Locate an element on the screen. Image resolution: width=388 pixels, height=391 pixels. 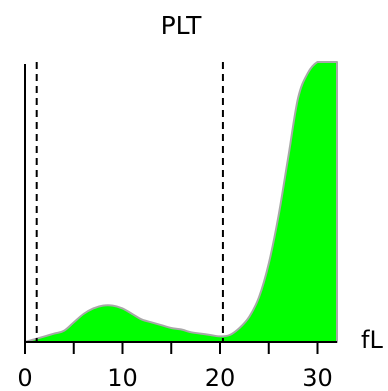
x-tick-label: 20 is located at coordinates (220, 377).